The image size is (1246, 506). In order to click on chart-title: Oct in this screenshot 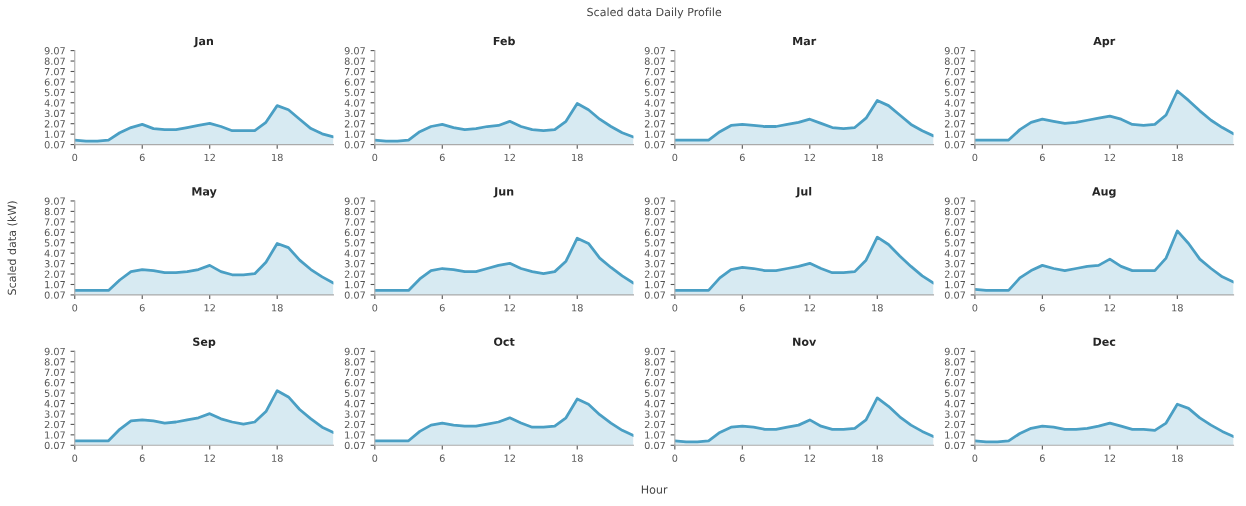, I will do `click(504, 341)`.